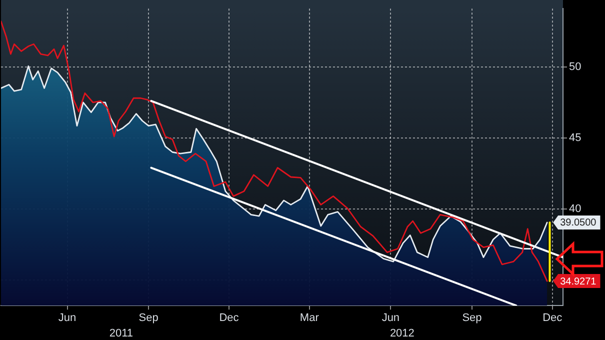 The height and width of the screenshot is (340, 605). I want to click on x2-tick-label: 2012, so click(402, 333).